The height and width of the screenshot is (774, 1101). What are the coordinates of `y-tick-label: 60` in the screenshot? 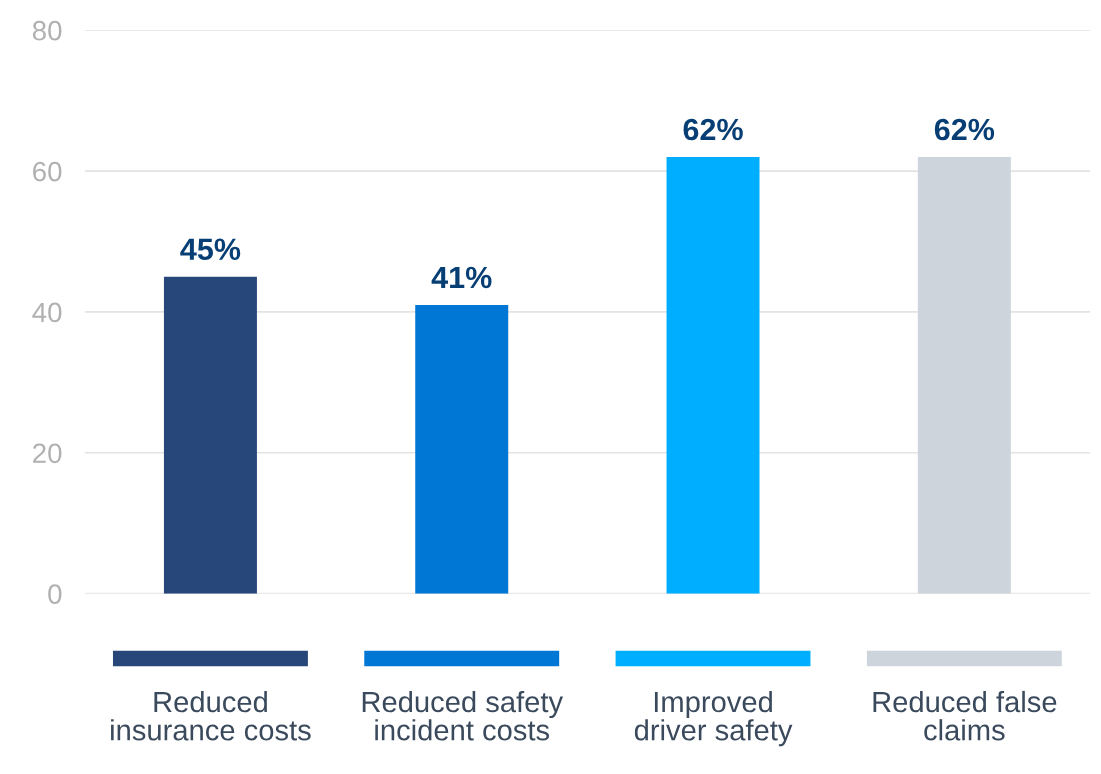 It's located at (47, 171).